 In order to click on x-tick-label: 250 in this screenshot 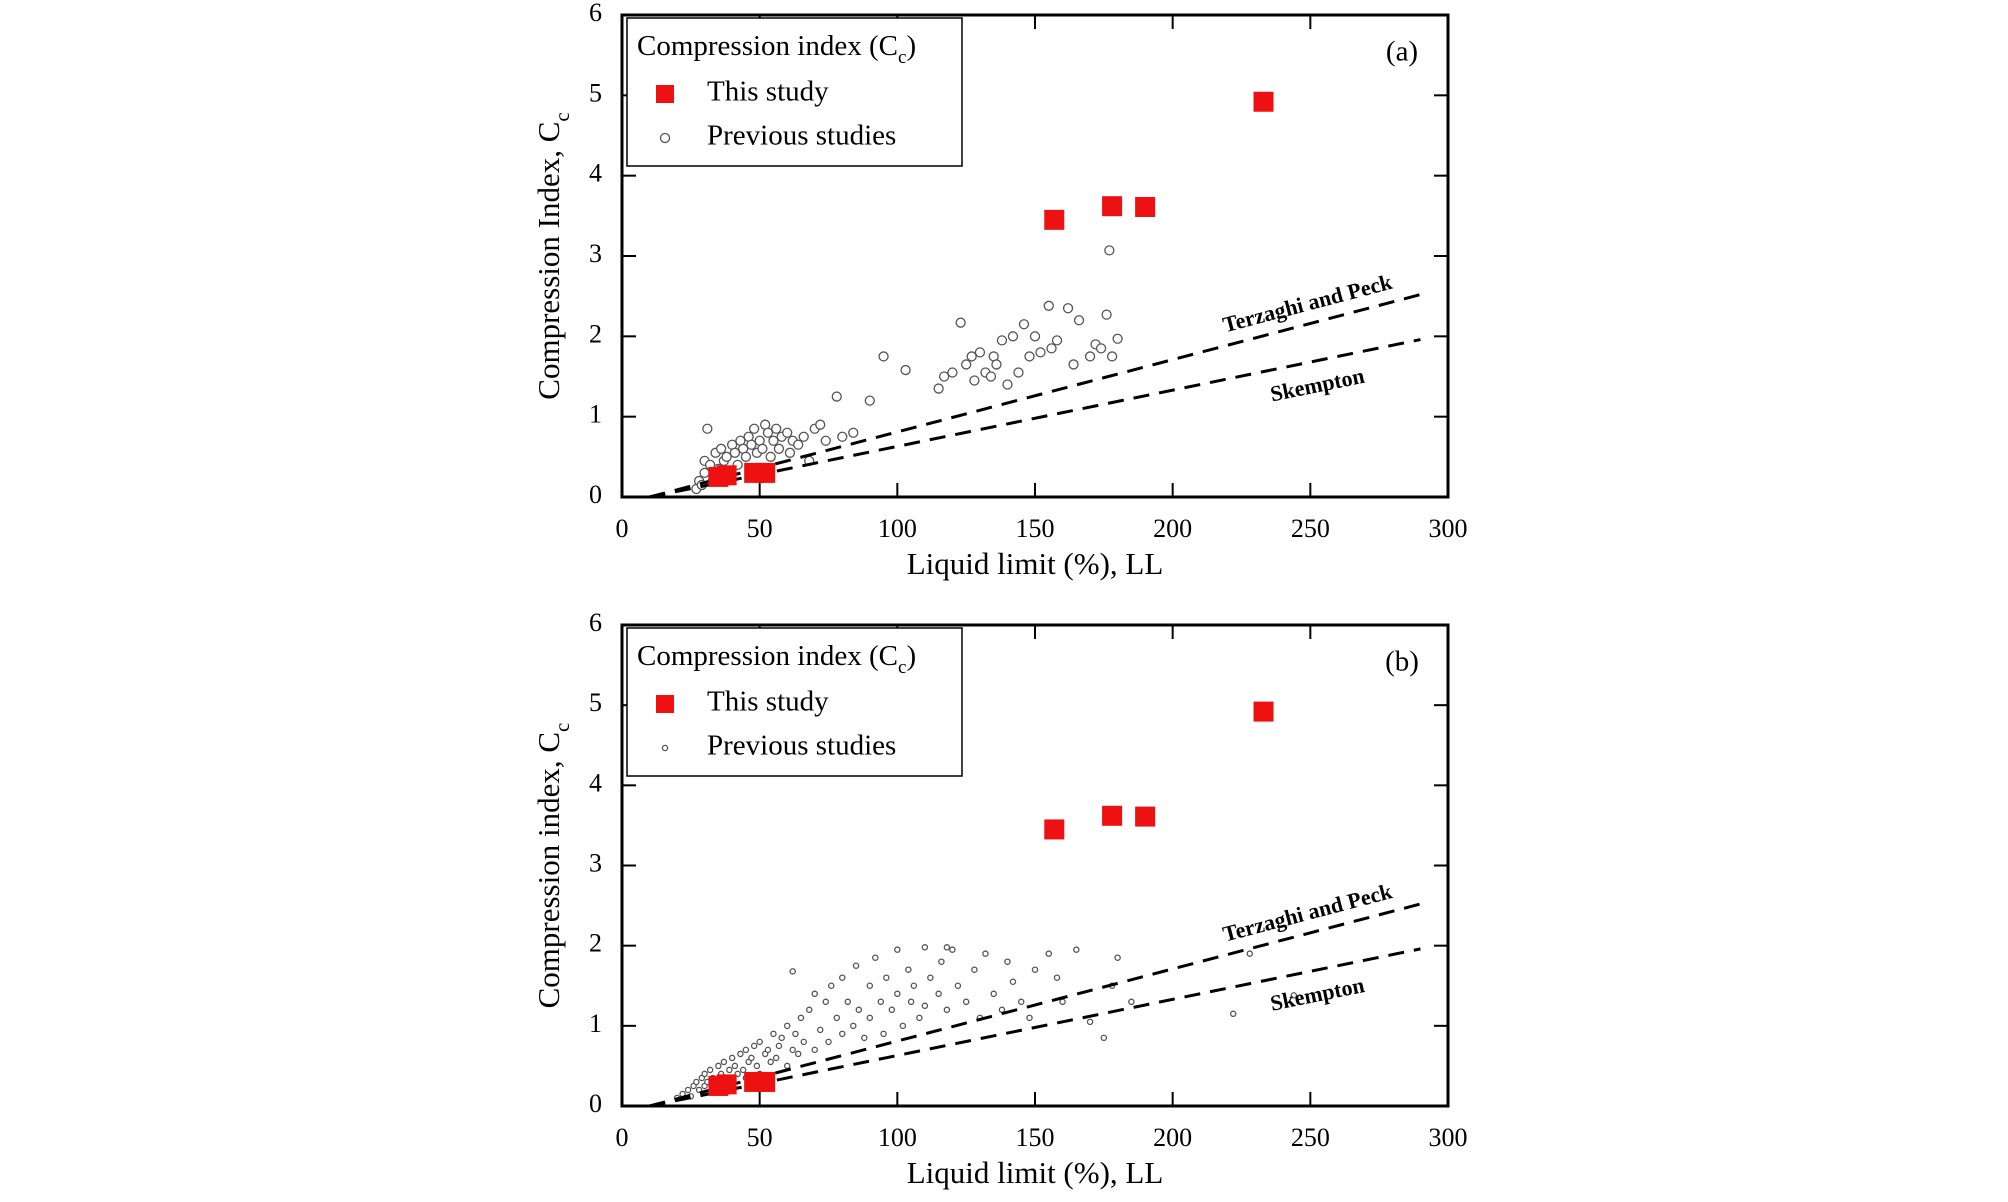, I will do `click(1310, 528)`.